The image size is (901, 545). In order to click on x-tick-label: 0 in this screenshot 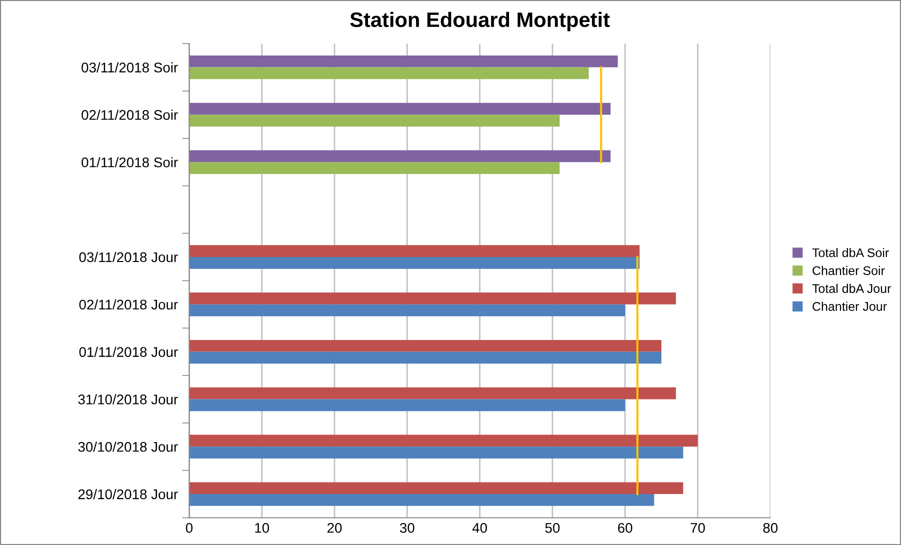, I will do `click(189, 527)`.